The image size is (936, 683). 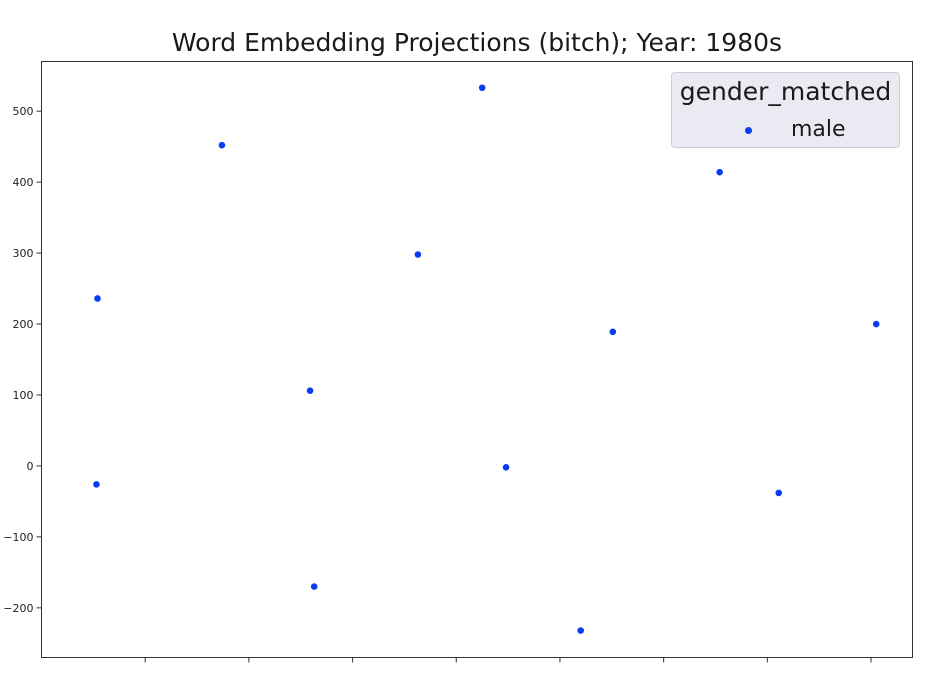 I want to click on legend: gender_matched male, so click(x=785, y=110).